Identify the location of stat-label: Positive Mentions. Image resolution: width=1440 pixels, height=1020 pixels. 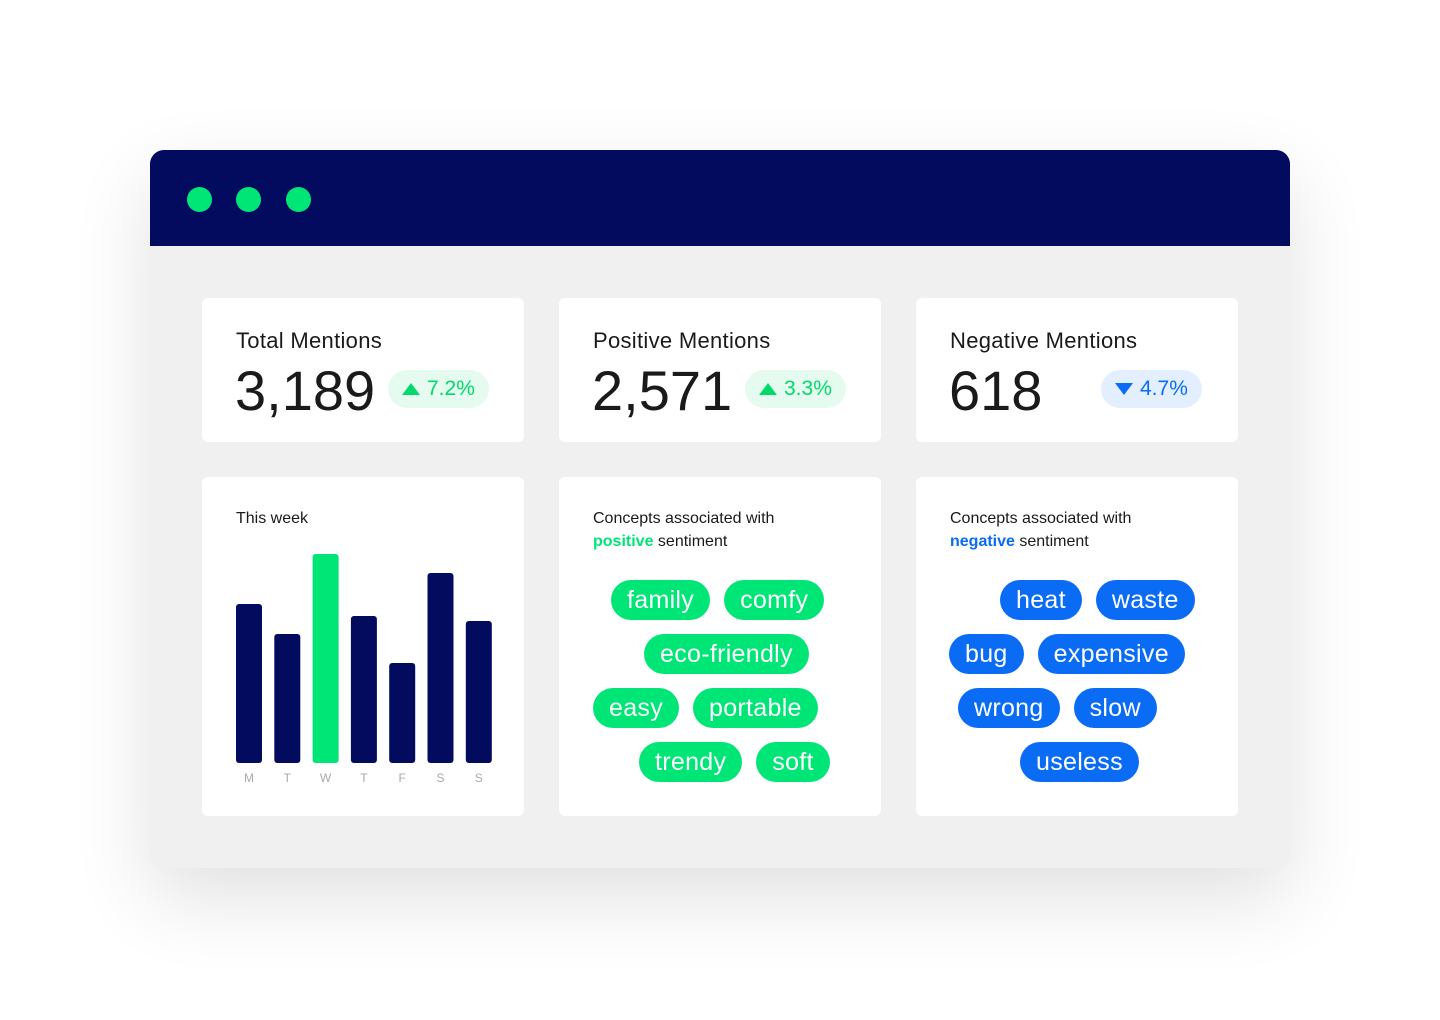
(682, 340).